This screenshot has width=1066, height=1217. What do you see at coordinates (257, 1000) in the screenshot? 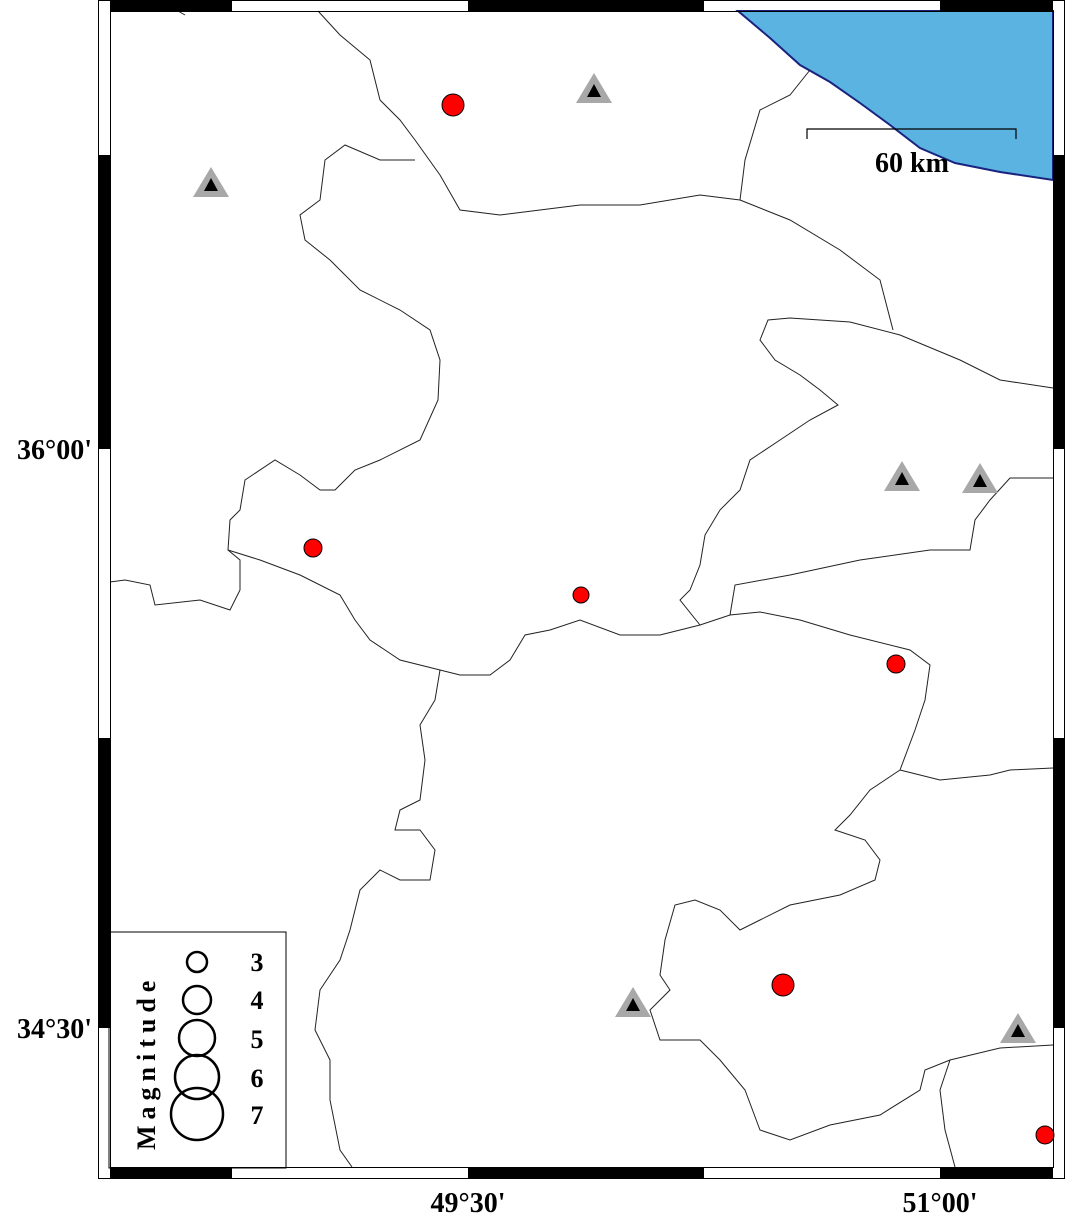
I see `legend-label: 4` at bounding box center [257, 1000].